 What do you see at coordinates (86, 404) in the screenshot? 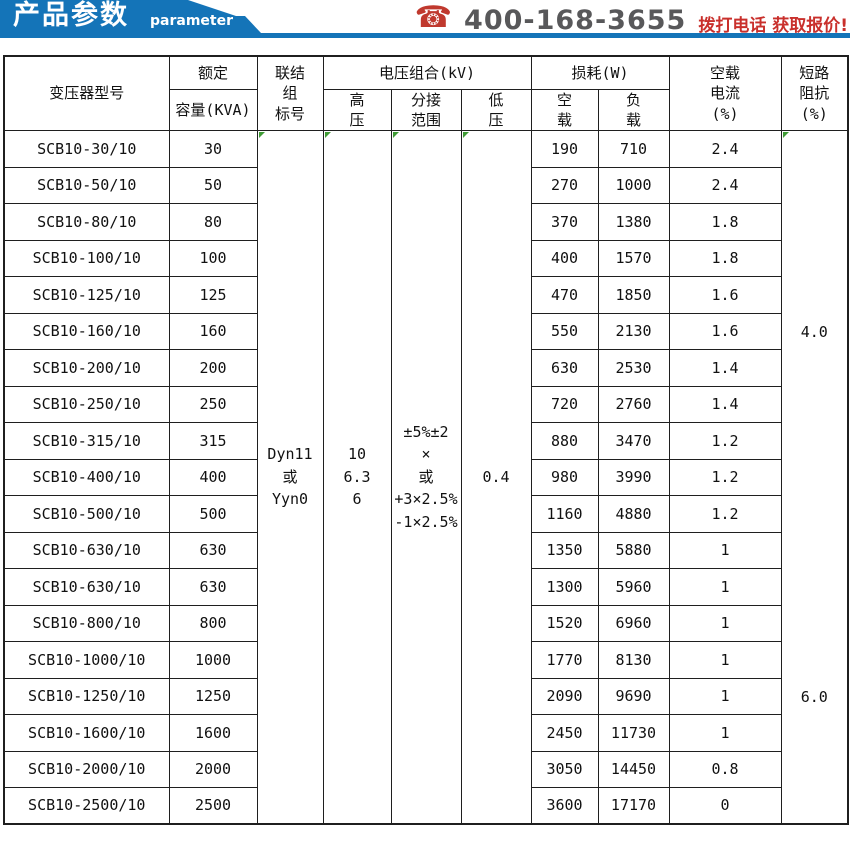
I see `model-cell: SCB10-250/10` at bounding box center [86, 404].